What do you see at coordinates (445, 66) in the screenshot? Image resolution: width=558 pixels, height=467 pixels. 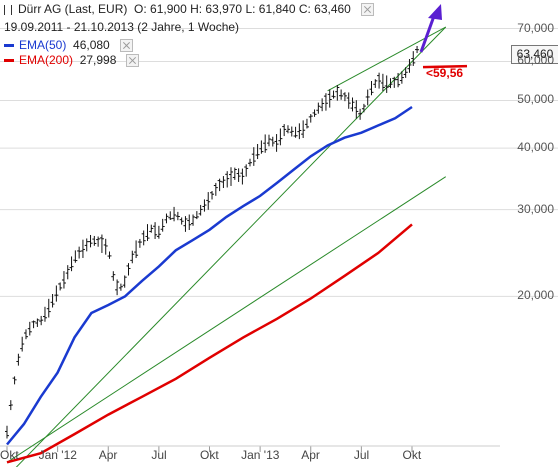 I see `support-marker` at bounding box center [445, 66].